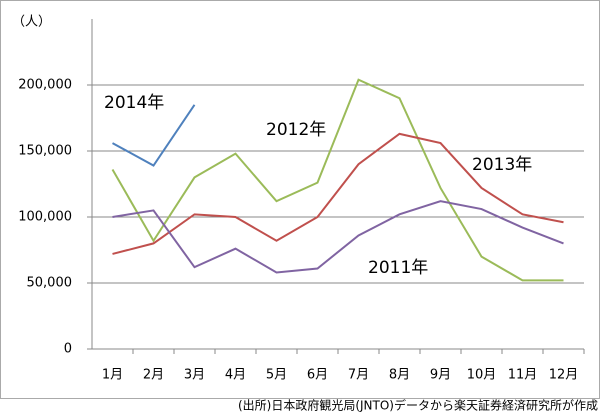  I want to click on x-tick-label: 12月, so click(564, 375).